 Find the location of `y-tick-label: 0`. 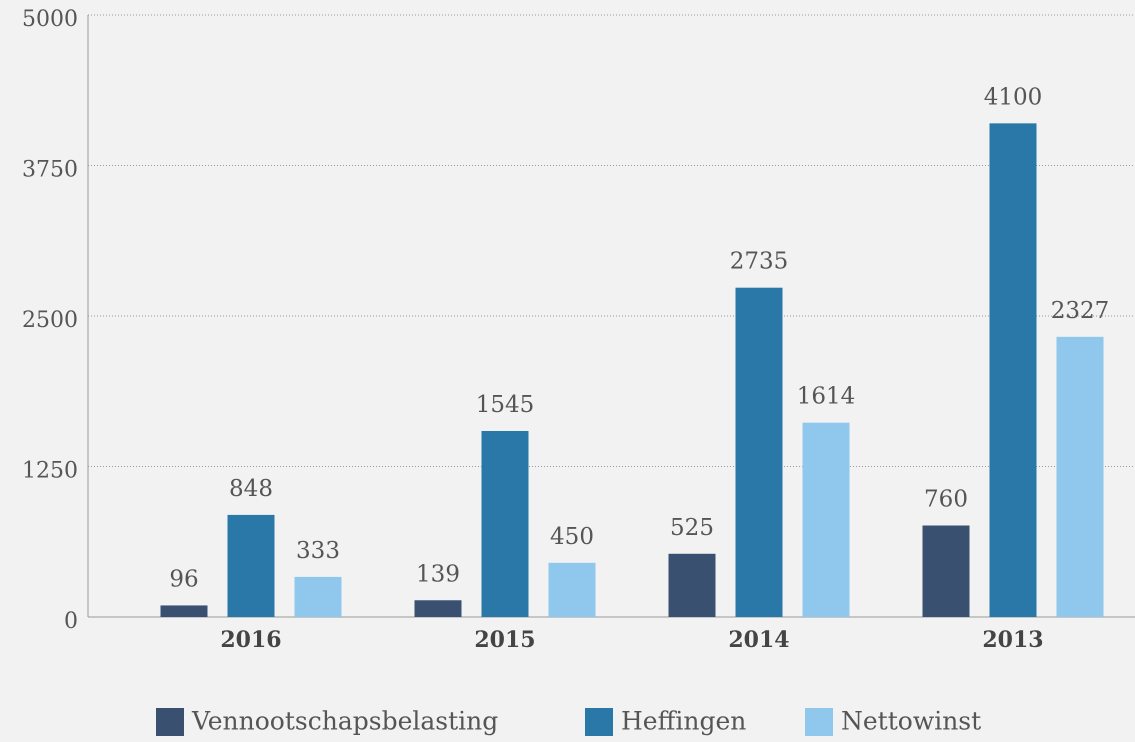

y-tick-label: 0 is located at coordinates (71, 621).